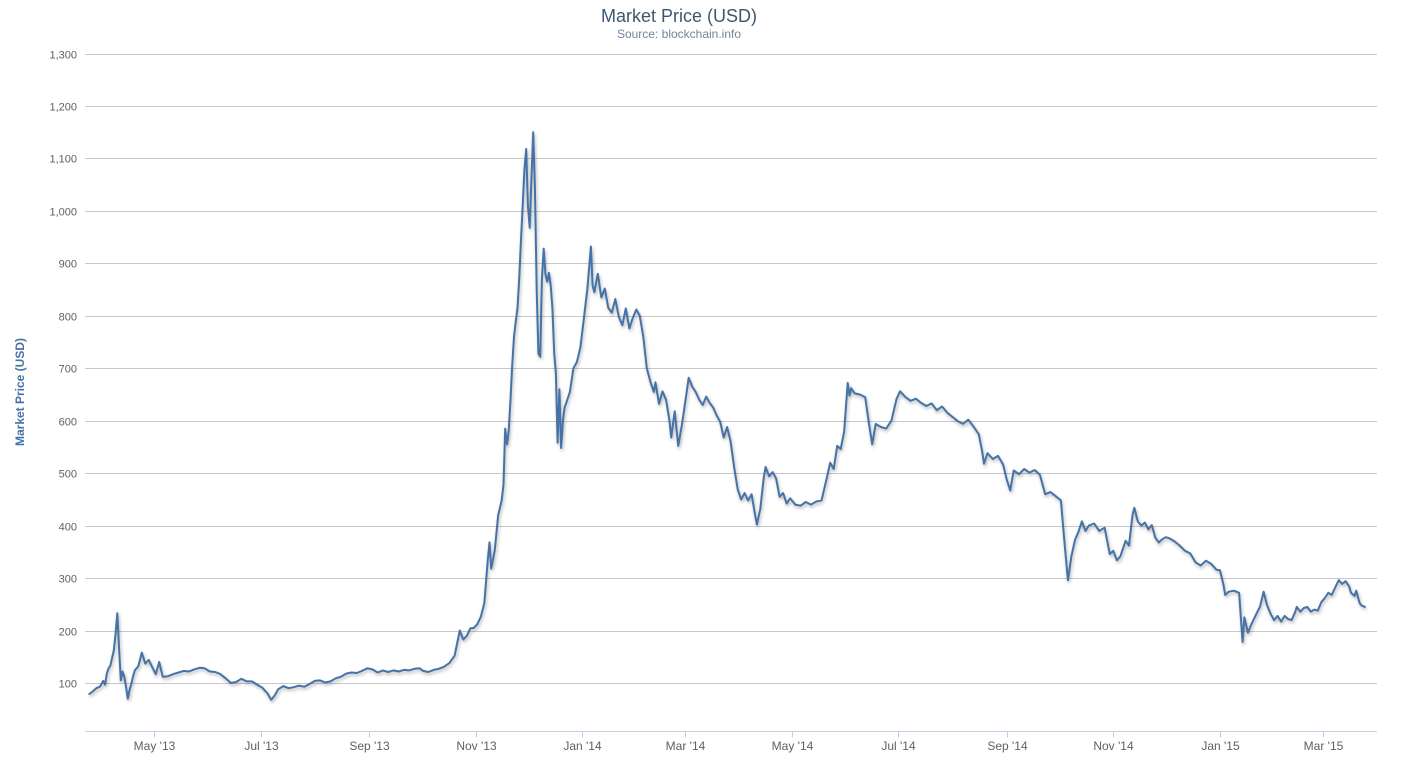 The image size is (1411, 761). What do you see at coordinates (68, 580) in the screenshot?
I see `y-axis-label: 300` at bounding box center [68, 580].